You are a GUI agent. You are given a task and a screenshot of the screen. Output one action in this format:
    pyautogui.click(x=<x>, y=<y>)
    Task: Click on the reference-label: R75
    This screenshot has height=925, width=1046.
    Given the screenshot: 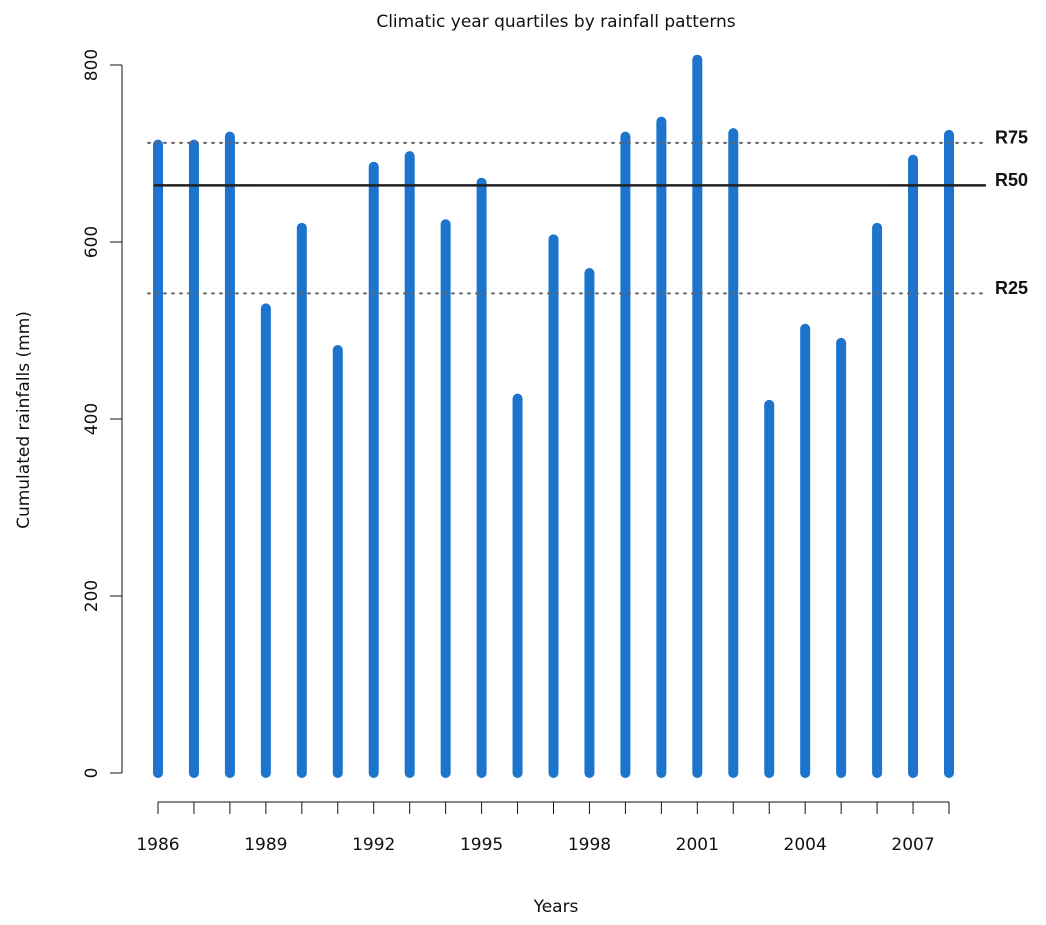 What is the action you would take?
    pyautogui.click(x=1011, y=138)
    